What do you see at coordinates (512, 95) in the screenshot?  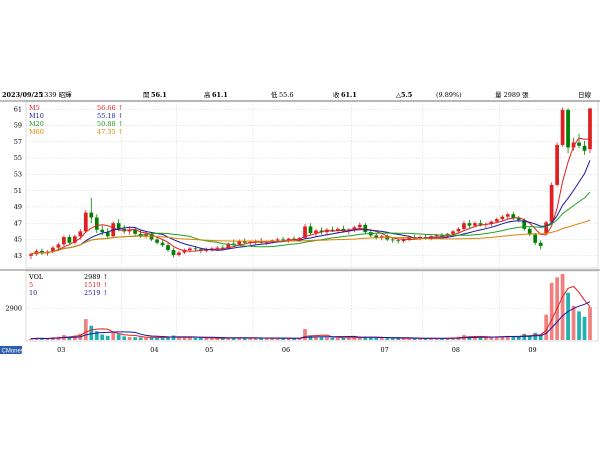 I see `header-volume: 量 2989 張` at bounding box center [512, 95].